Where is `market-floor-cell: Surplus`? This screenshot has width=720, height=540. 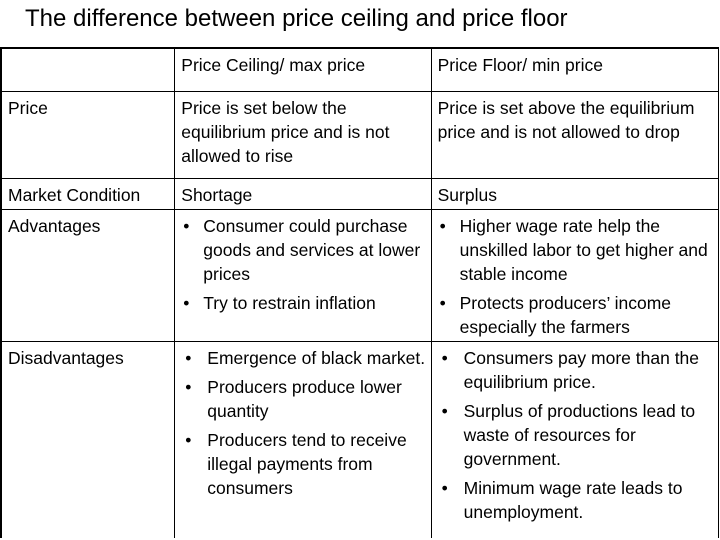 market-floor-cell: Surplus is located at coordinates (575, 194).